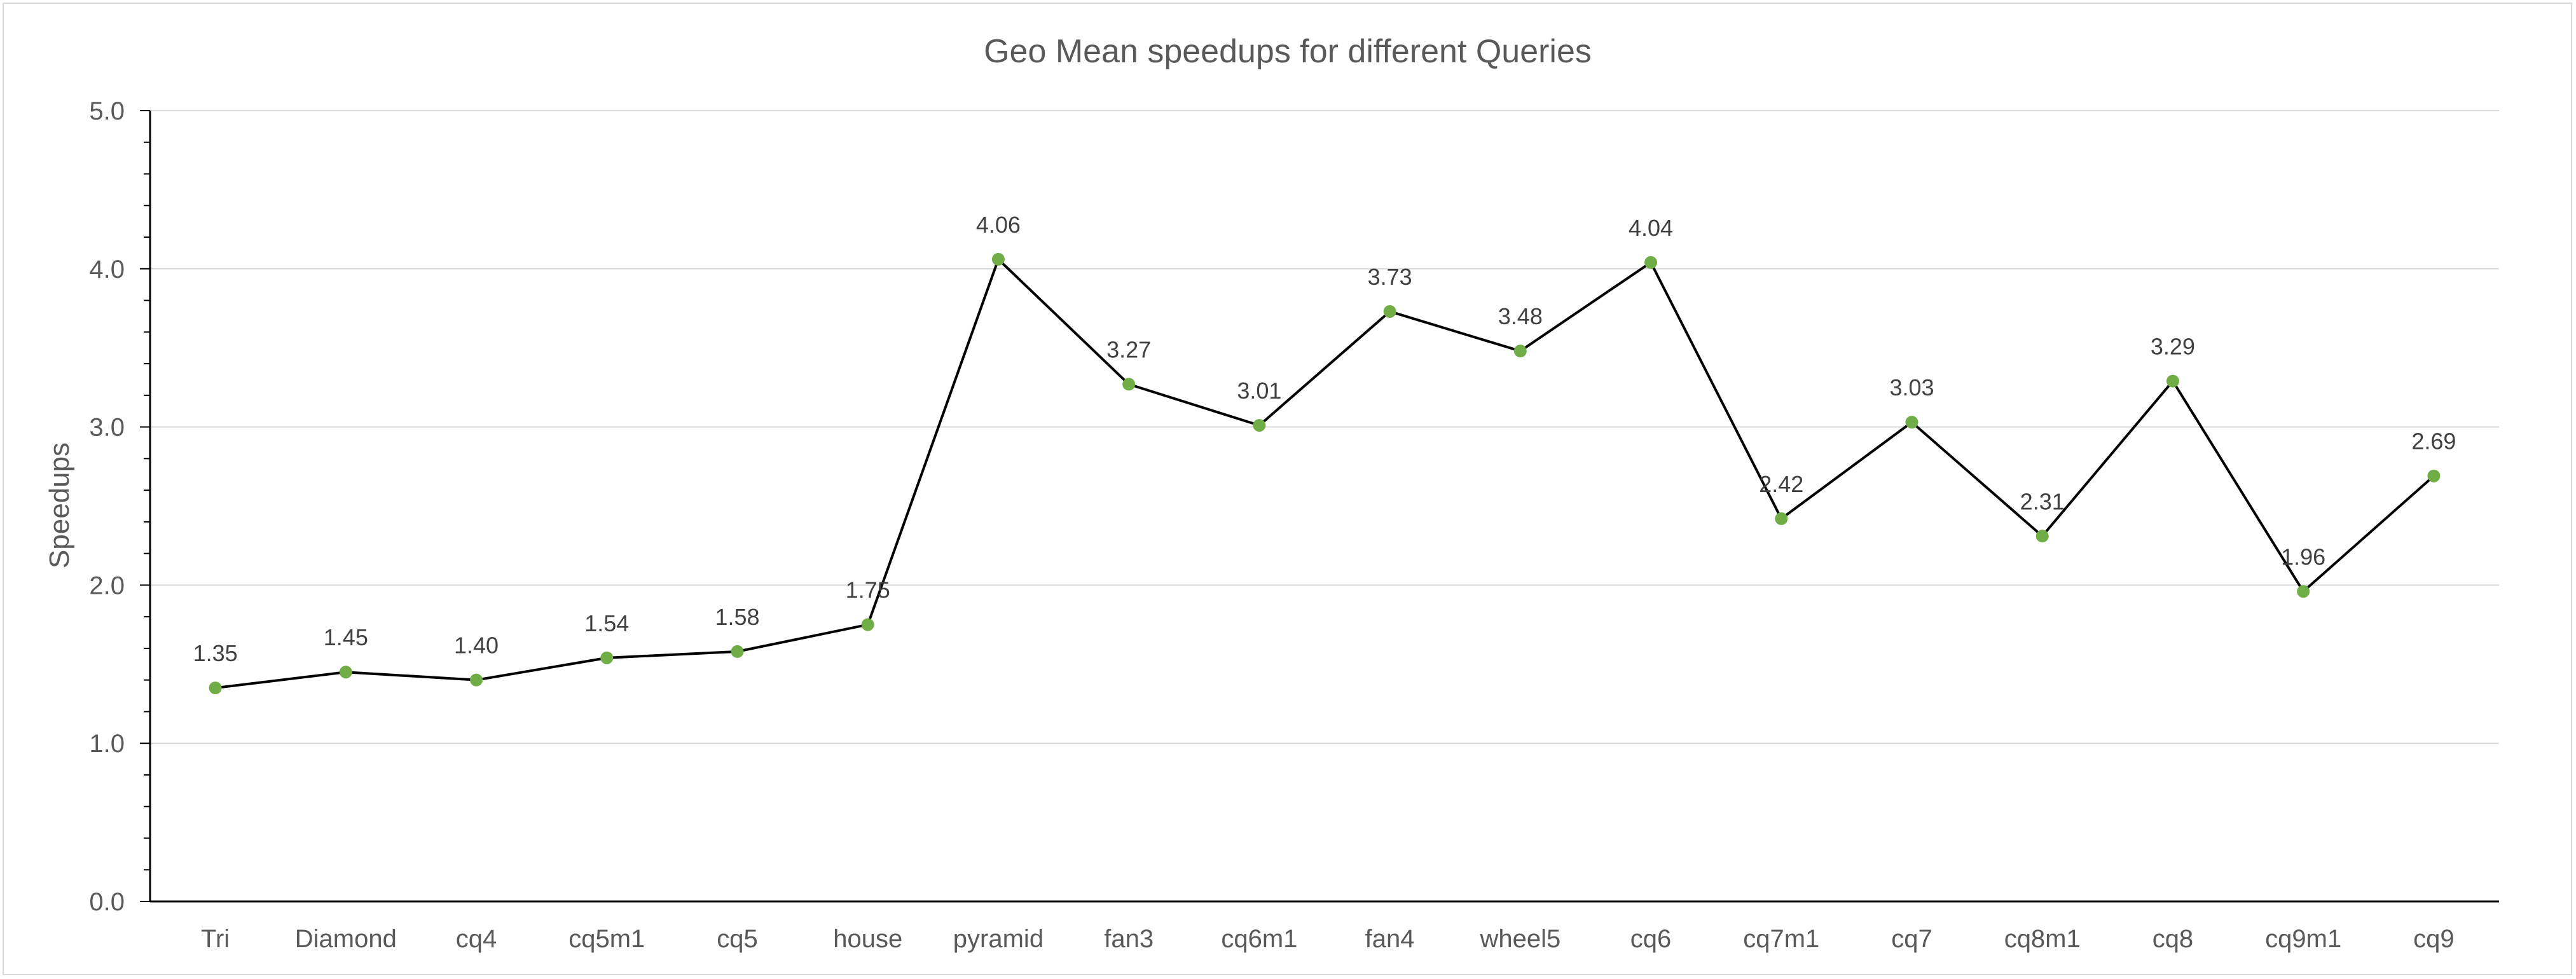 This screenshot has height=979, width=2576. I want to click on x-tick-label: Tri, so click(215, 939).